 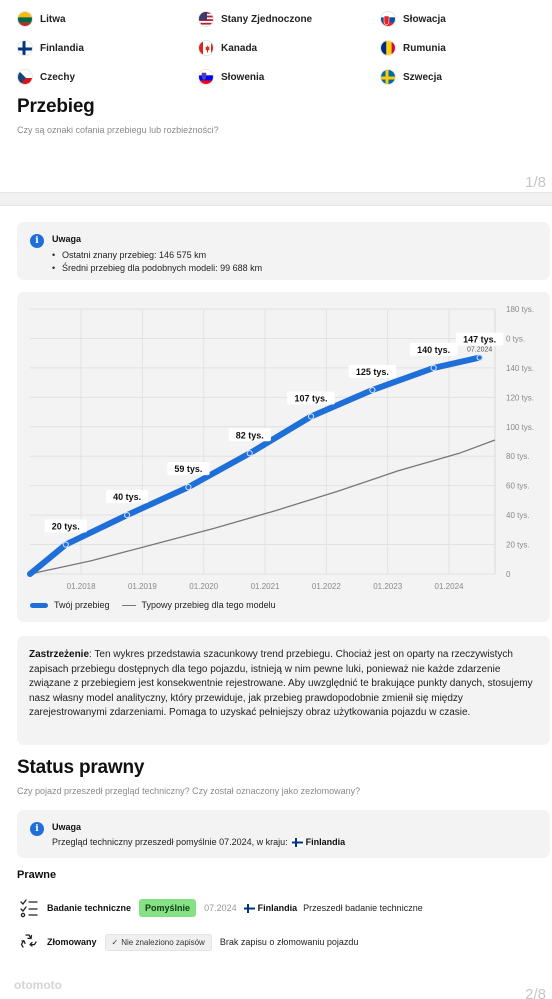 I want to click on country-item-czechia: Czechy, so click(x=46, y=77).